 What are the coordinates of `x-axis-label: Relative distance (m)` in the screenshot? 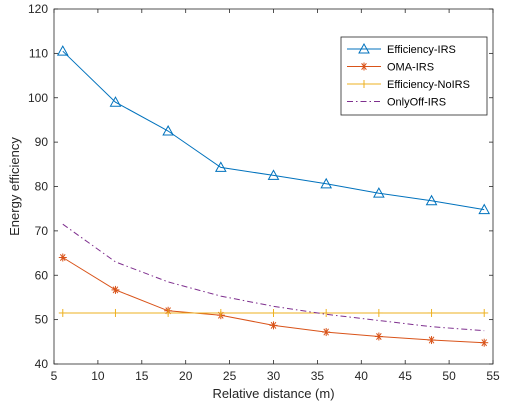 It's located at (273, 393).